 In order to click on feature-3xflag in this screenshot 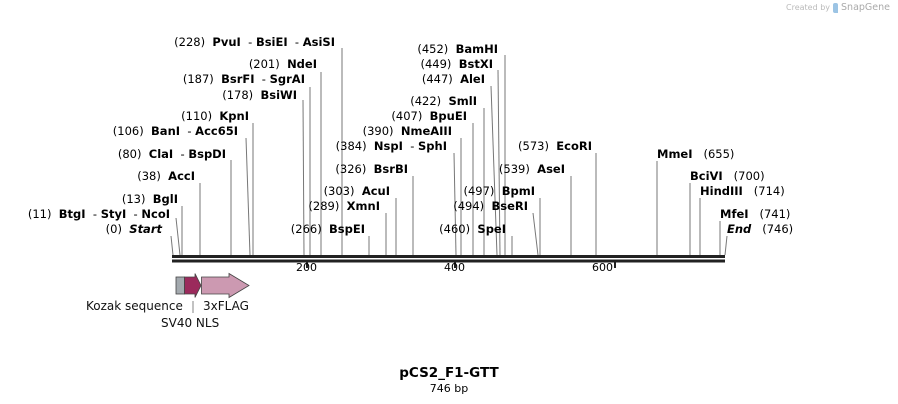, I will do `click(225, 285)`.